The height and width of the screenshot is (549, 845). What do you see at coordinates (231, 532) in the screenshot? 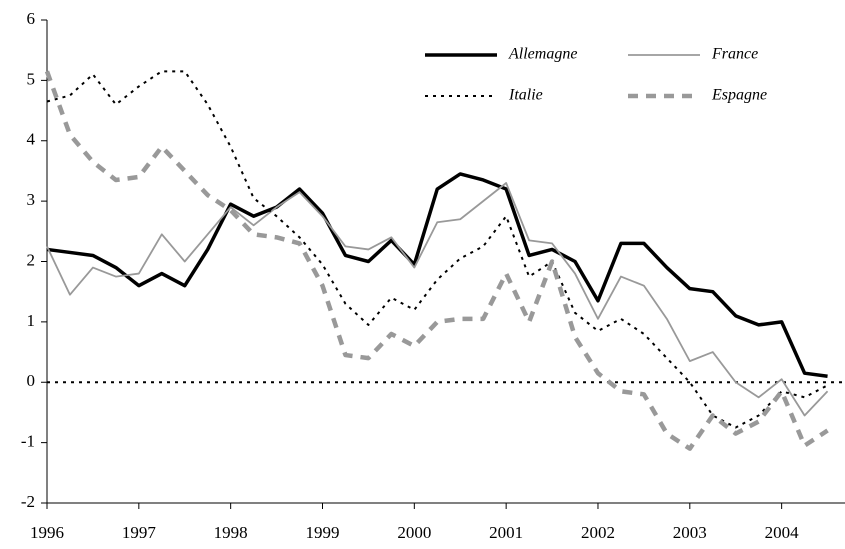
I see `x-tick-label: 1998` at bounding box center [231, 532].